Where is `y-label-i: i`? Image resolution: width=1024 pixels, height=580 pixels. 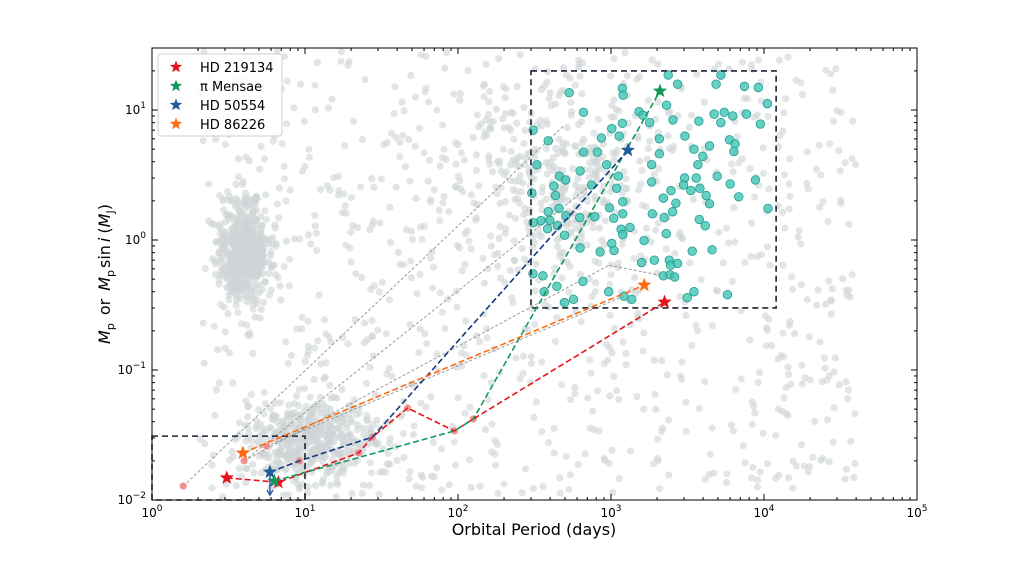 y-label-i: i is located at coordinates (104, 239).